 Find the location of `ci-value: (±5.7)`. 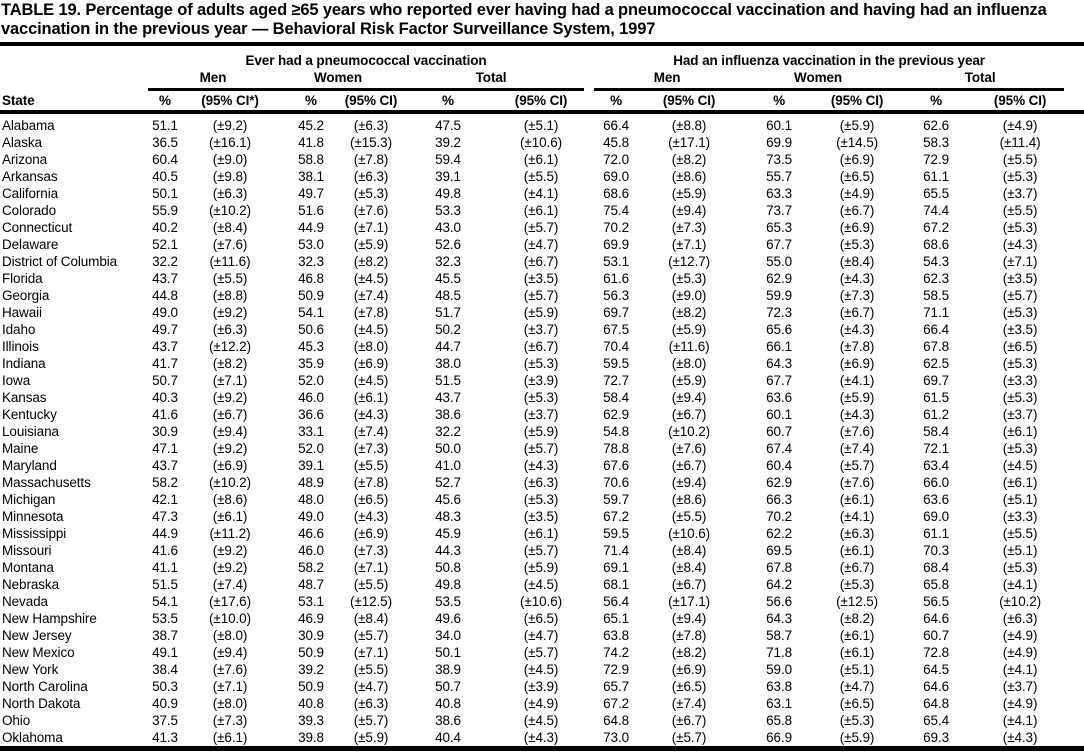

ci-value: (±5.7) is located at coordinates (541, 652).